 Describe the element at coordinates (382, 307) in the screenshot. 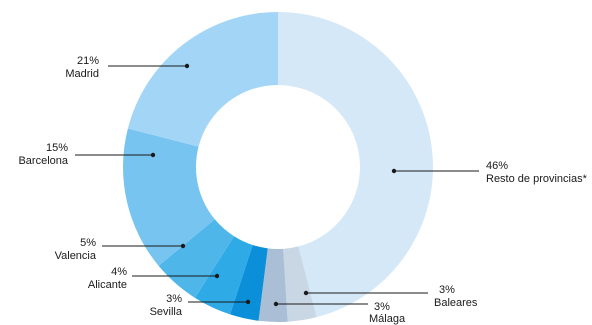

I see `value-label-malaga: 3%` at that location.